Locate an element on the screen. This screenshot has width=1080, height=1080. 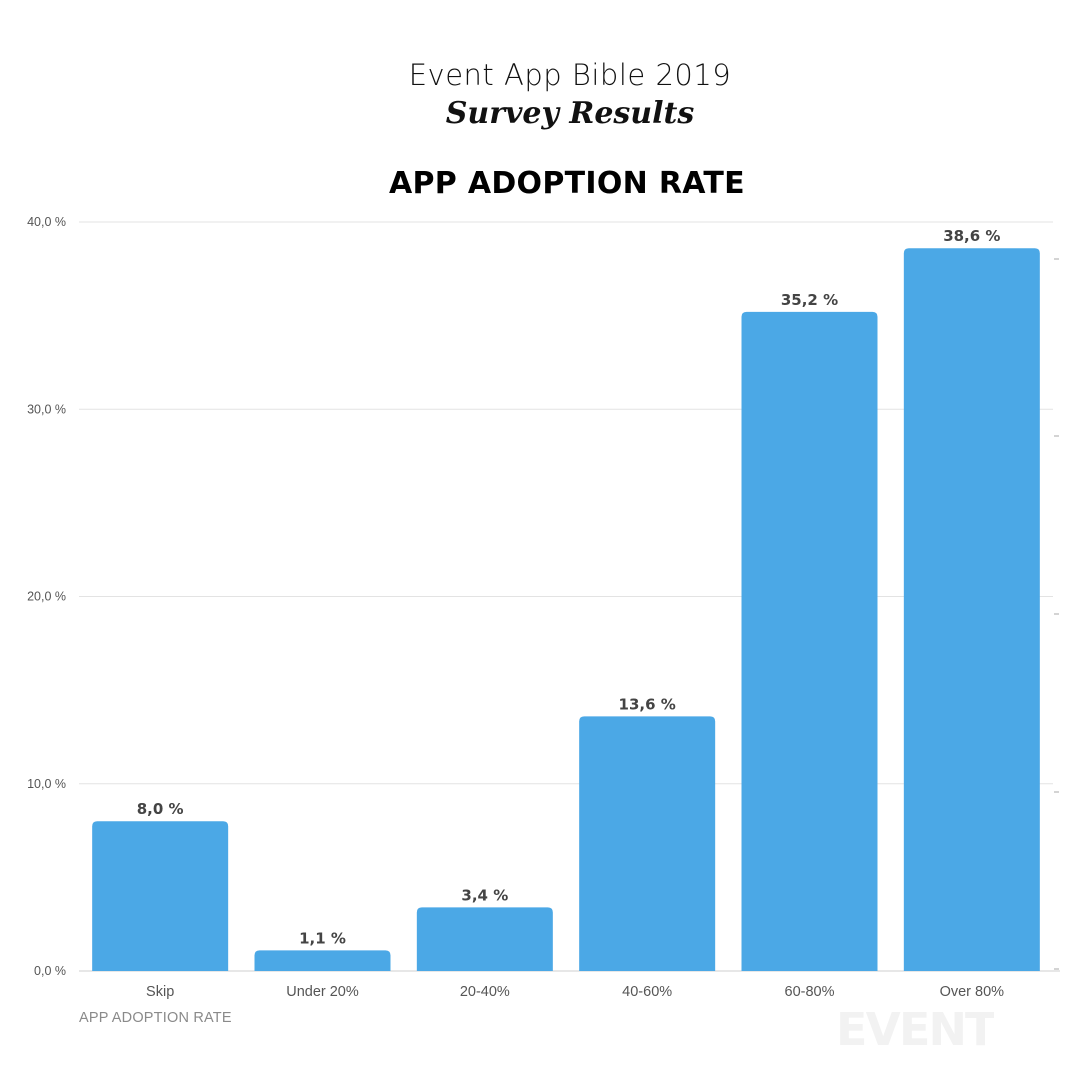
x-tick-label: 40-60% is located at coordinates (647, 992).